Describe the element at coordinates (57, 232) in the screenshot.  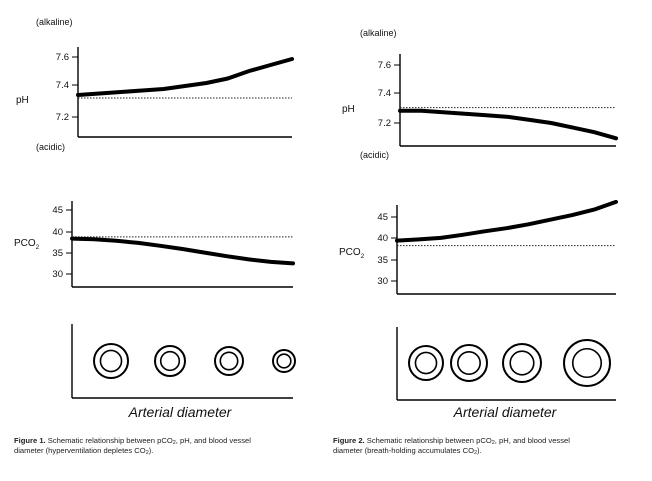
I see `chart-fig1-pco2-tick-label: 40` at that location.